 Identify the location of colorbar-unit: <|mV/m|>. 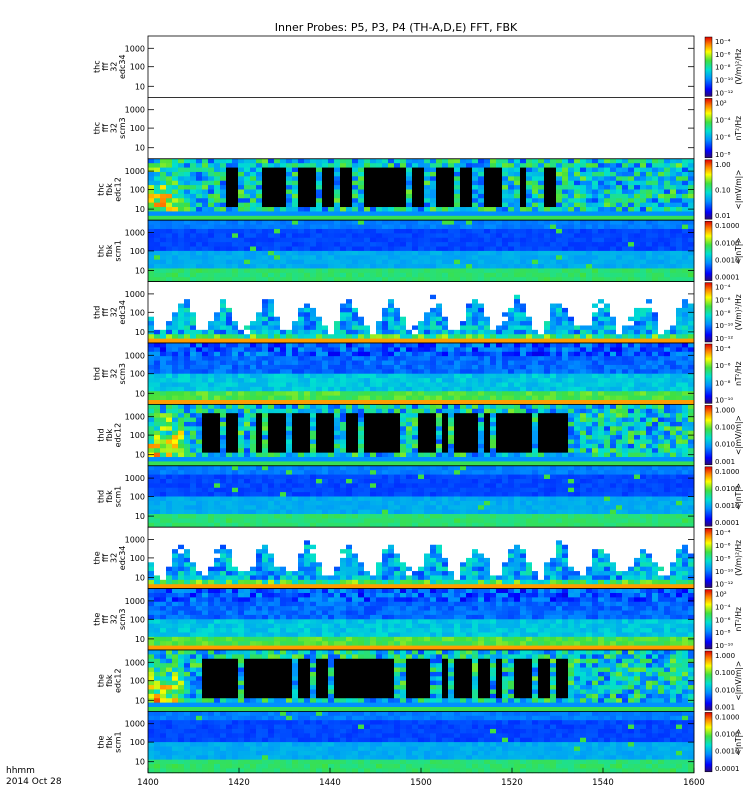
(738, 190).